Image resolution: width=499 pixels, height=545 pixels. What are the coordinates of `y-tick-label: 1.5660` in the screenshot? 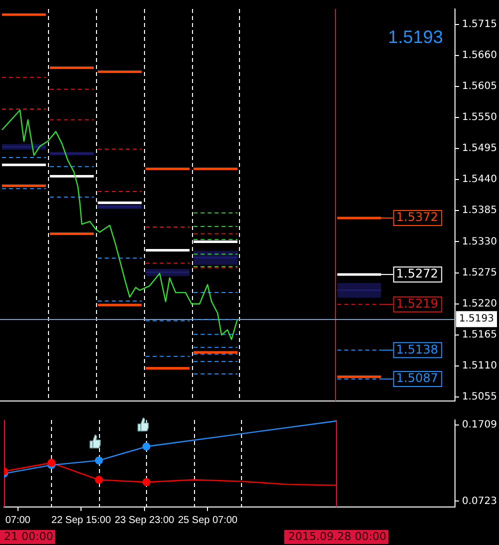 It's located at (479, 55).